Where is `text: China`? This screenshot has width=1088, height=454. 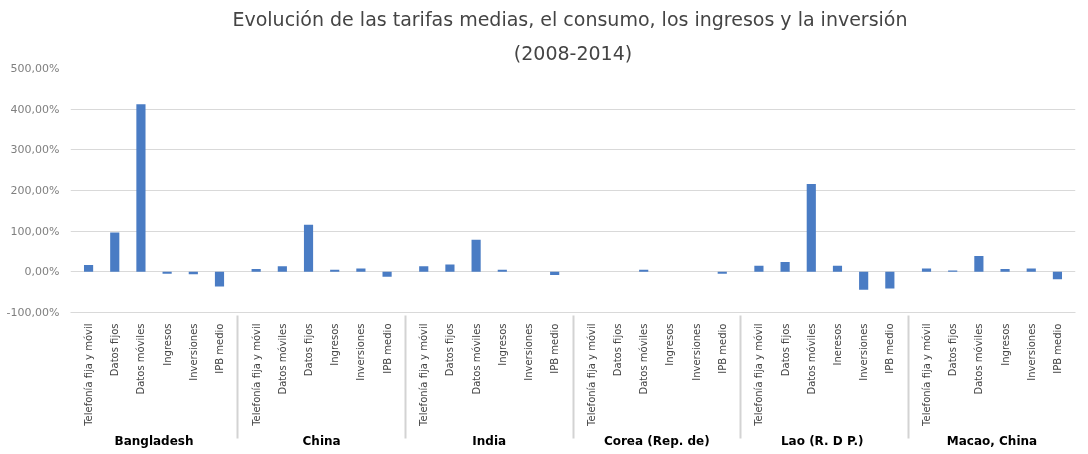
text: China is located at coordinates (321, 440).